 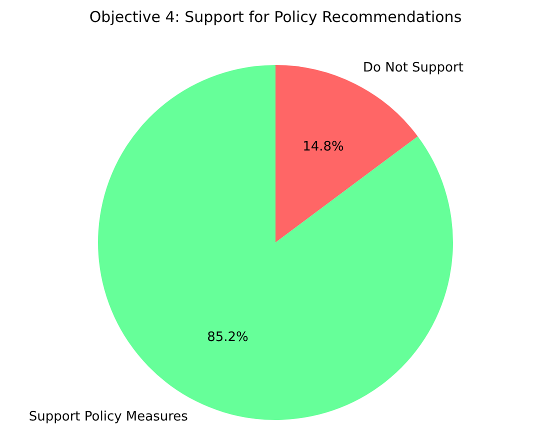 What do you see at coordinates (275, 17) in the screenshot?
I see `chart-title: Objective 4: Support for Policy Recommendations` at bounding box center [275, 17].